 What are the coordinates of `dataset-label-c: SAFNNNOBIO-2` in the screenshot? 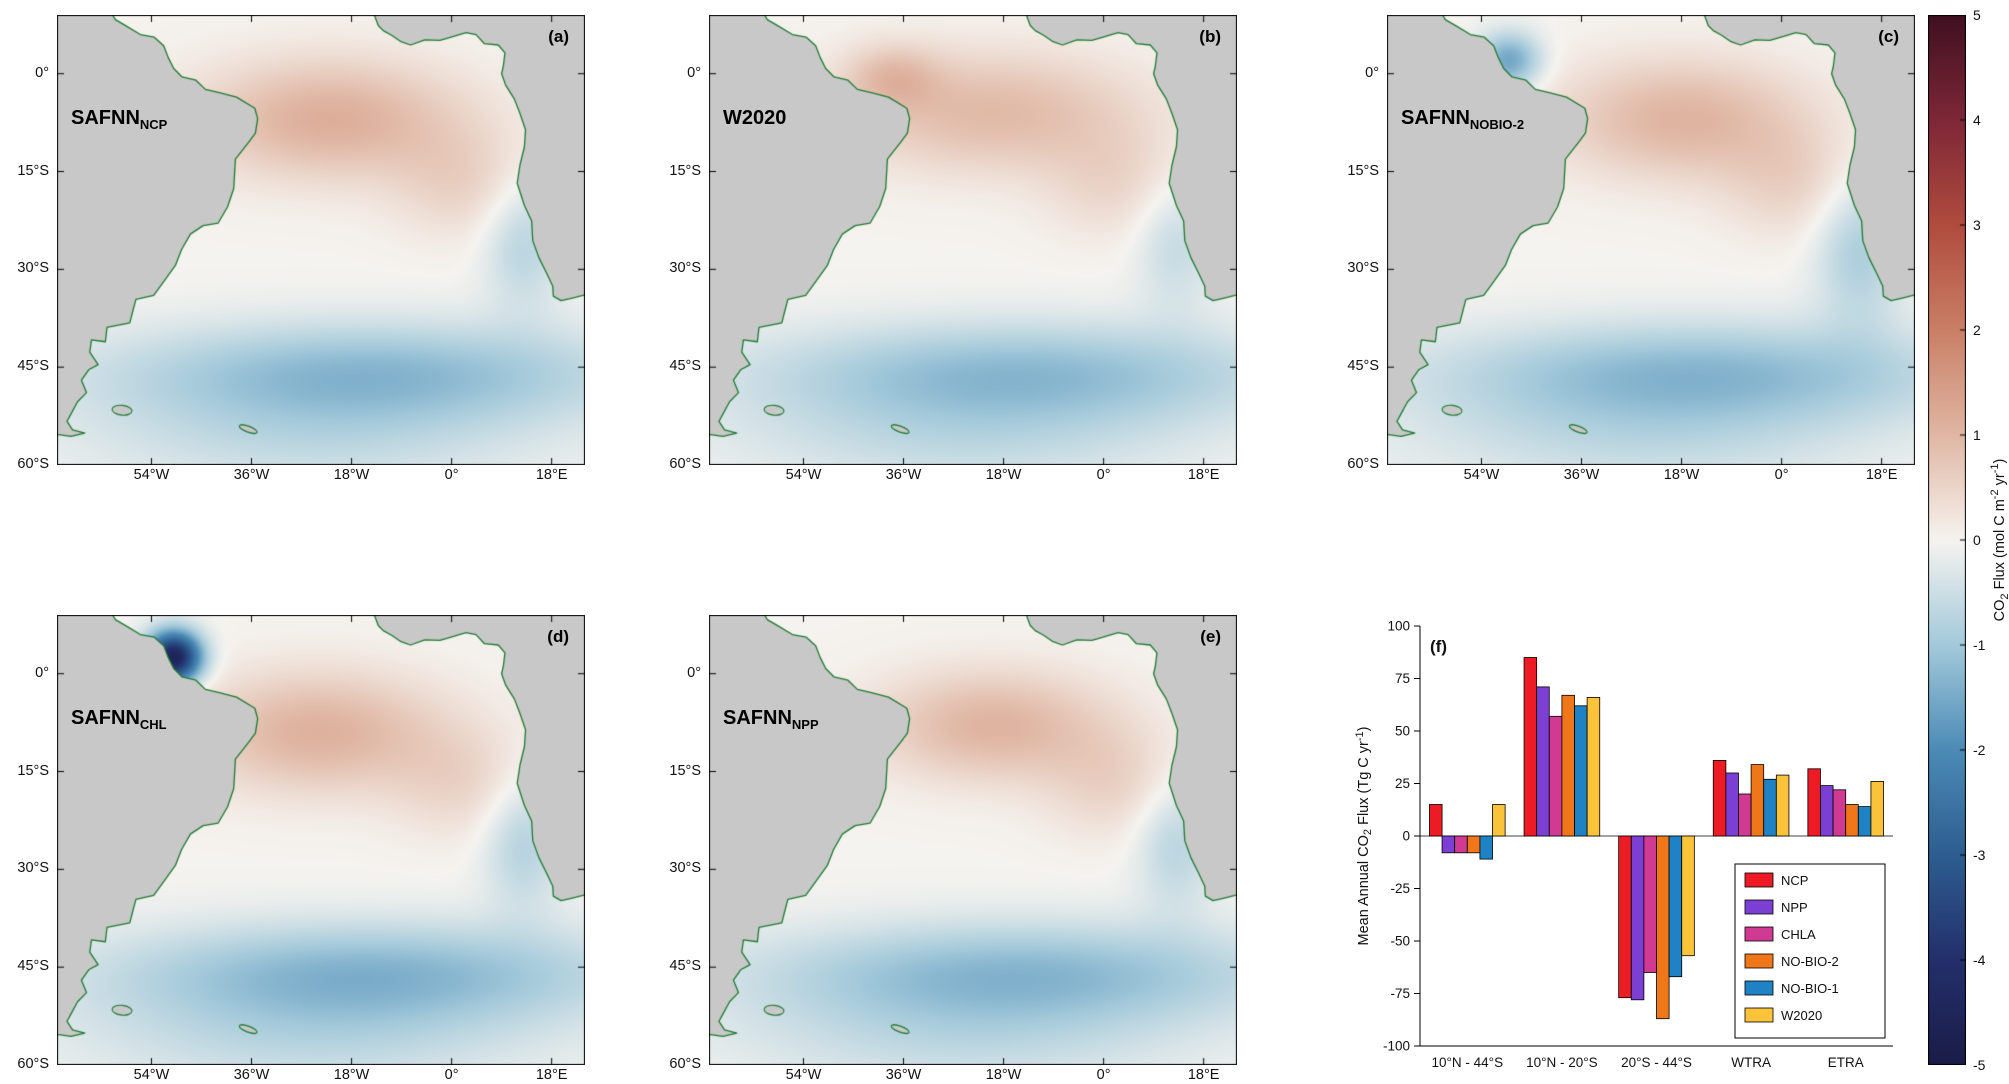 It's located at (1462, 119).